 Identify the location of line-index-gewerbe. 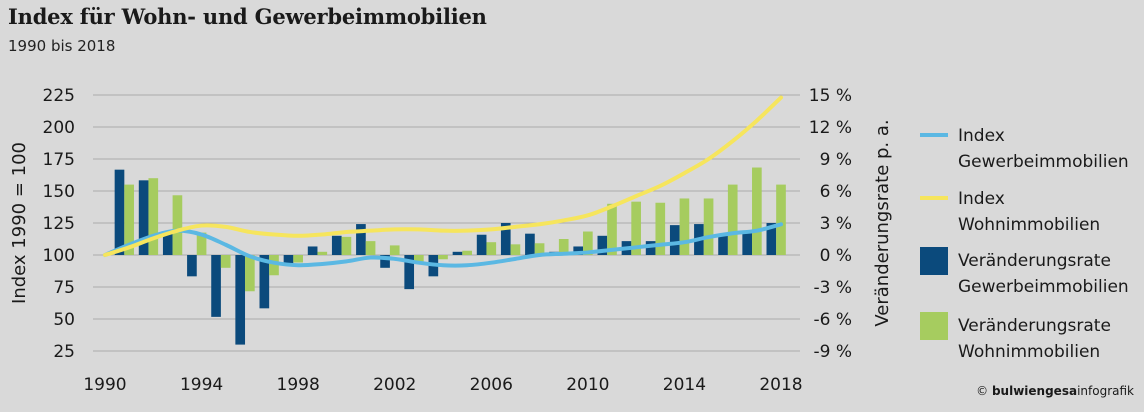
(443, 245).